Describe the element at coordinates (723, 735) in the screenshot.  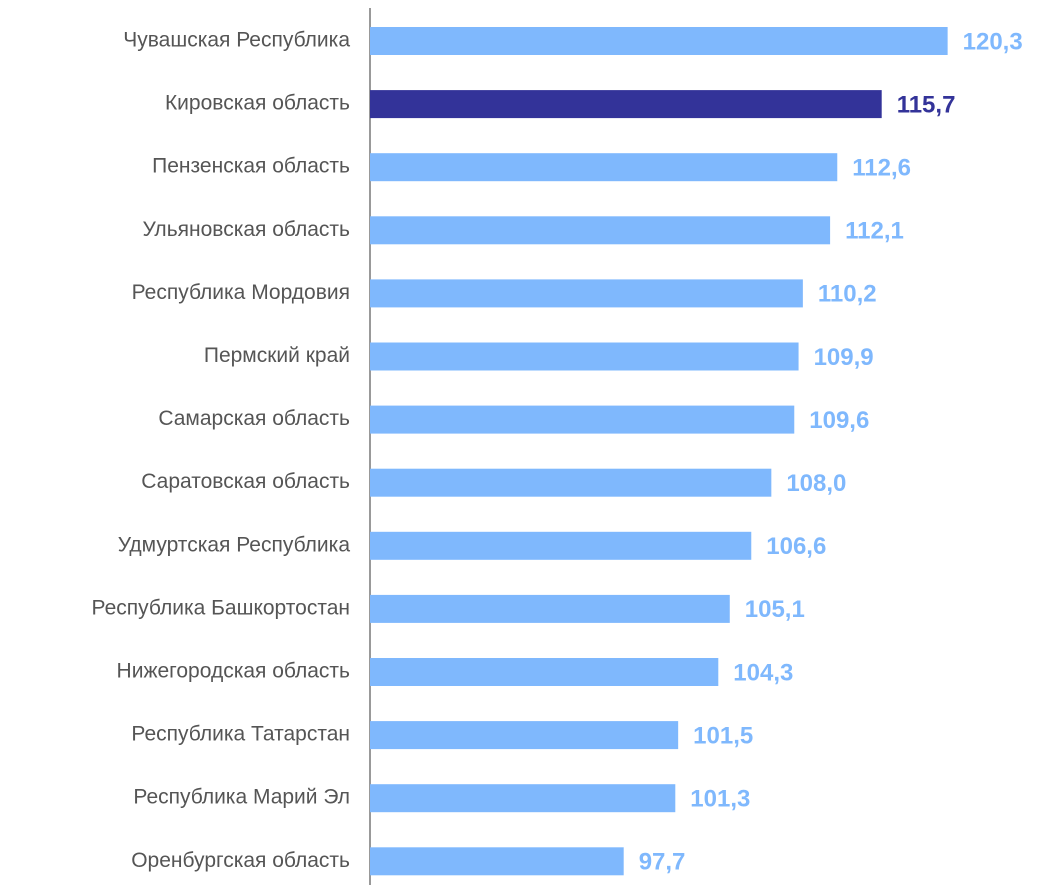
I see `value-label: 101,5` at that location.